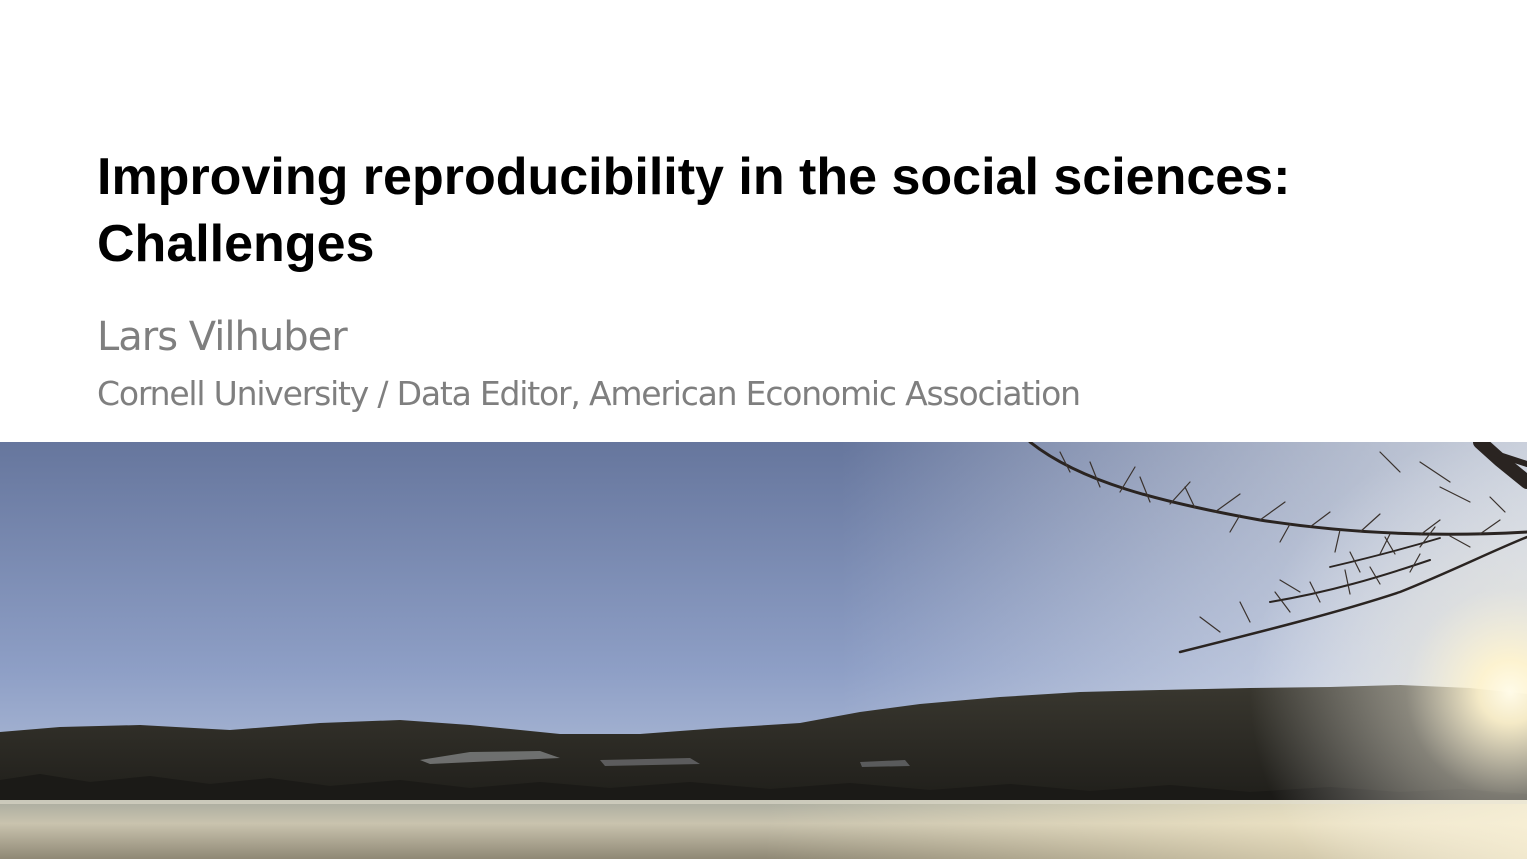  I want to click on author-name: Lars Vilhuber, so click(222, 337).